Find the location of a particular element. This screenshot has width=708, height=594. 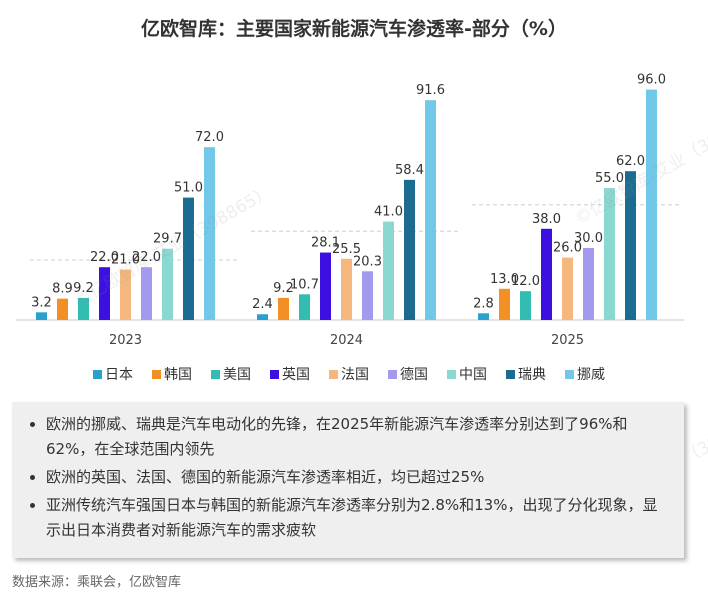

data-label: 21.0 is located at coordinates (125, 260).